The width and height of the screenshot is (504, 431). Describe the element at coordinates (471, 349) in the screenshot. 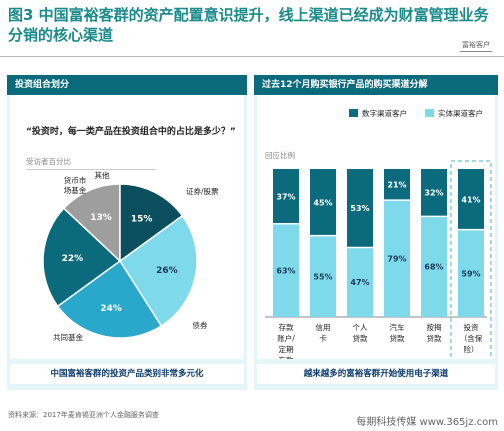

I see `x-tick-label: 险）` at that location.